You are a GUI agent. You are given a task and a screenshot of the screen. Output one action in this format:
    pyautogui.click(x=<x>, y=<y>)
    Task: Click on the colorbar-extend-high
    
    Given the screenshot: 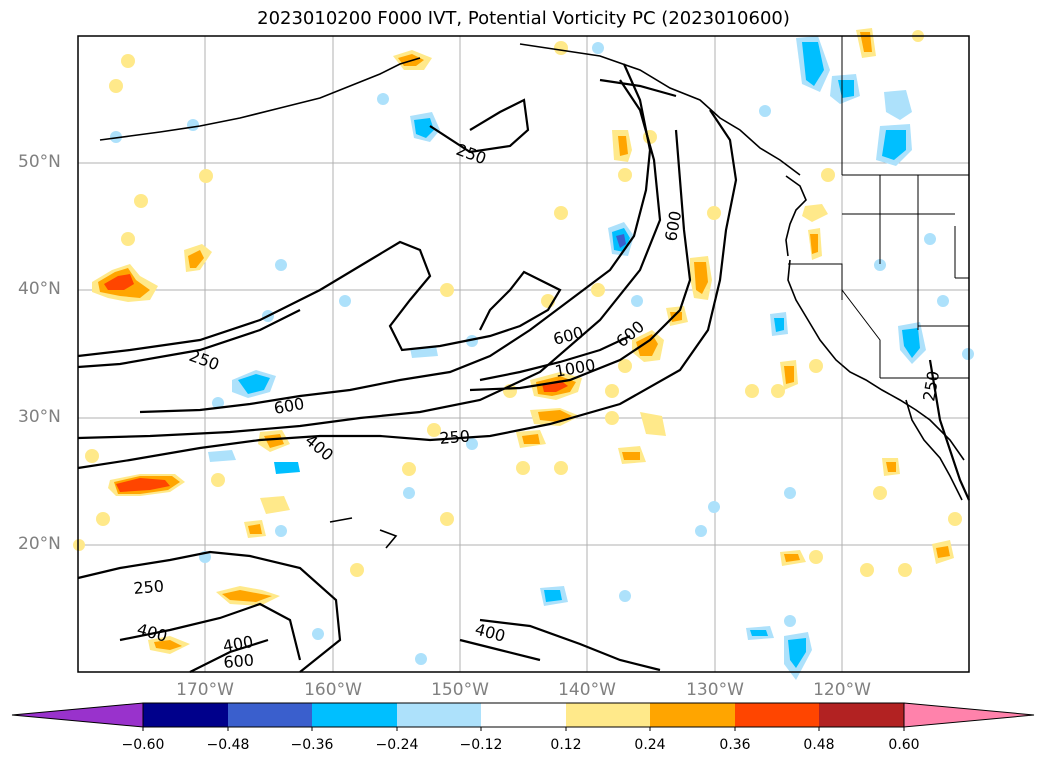 What is the action you would take?
    pyautogui.click(x=969, y=715)
    